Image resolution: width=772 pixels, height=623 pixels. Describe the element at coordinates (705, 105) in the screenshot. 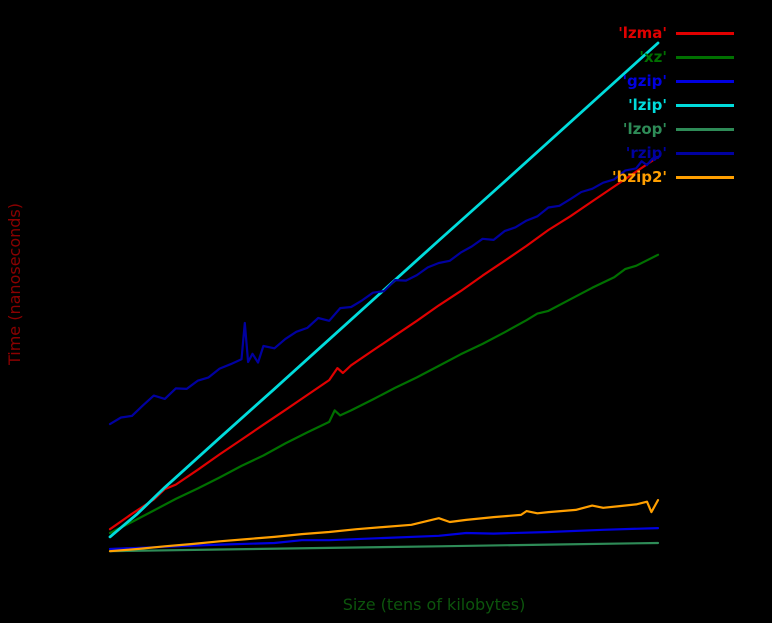

I see `legend-line-sample-lzip` at that location.